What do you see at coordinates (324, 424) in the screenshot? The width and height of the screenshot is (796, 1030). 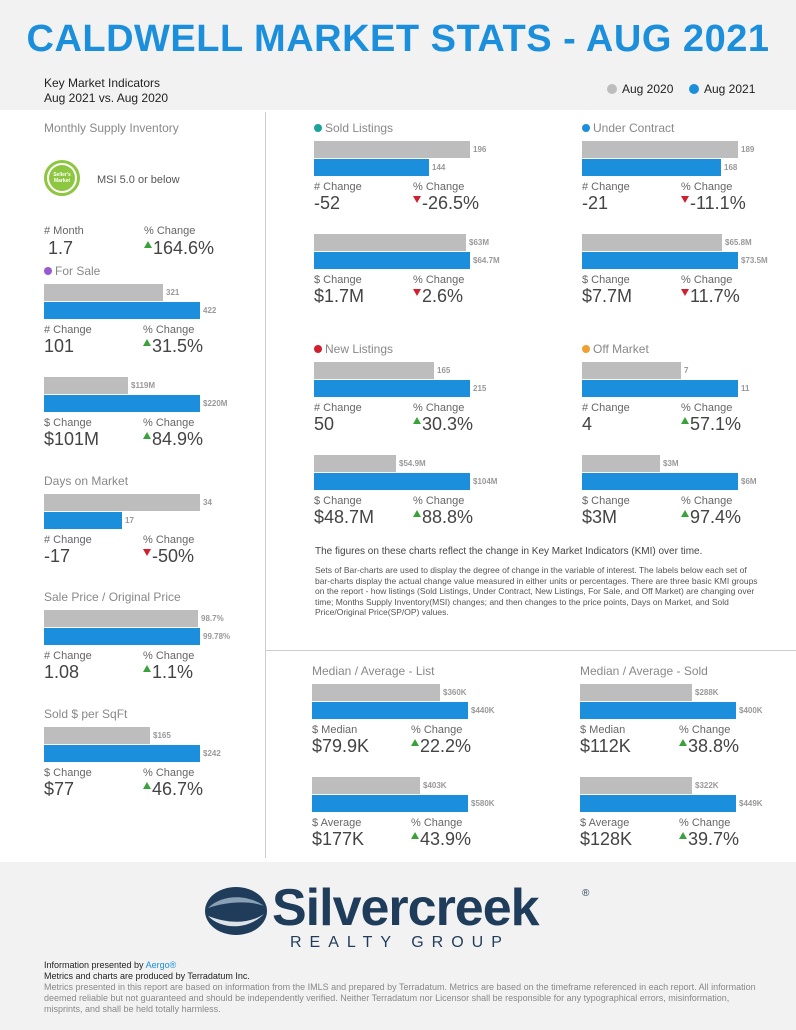 I see `change-value: 50` at bounding box center [324, 424].